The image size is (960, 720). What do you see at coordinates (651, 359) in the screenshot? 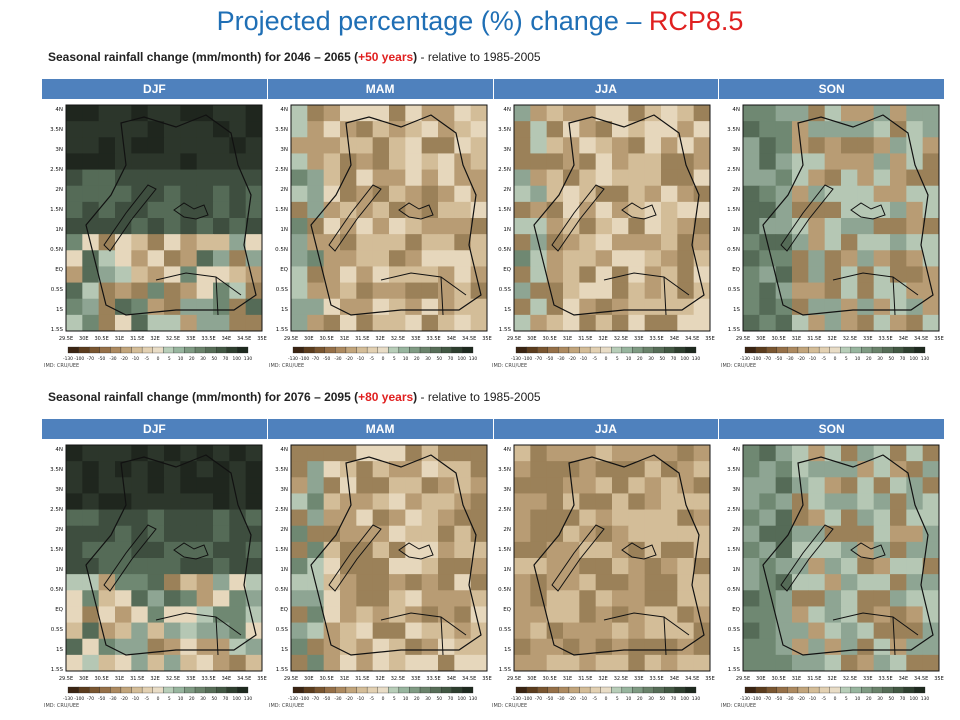
I see `colorbar-label: 30` at bounding box center [651, 359].